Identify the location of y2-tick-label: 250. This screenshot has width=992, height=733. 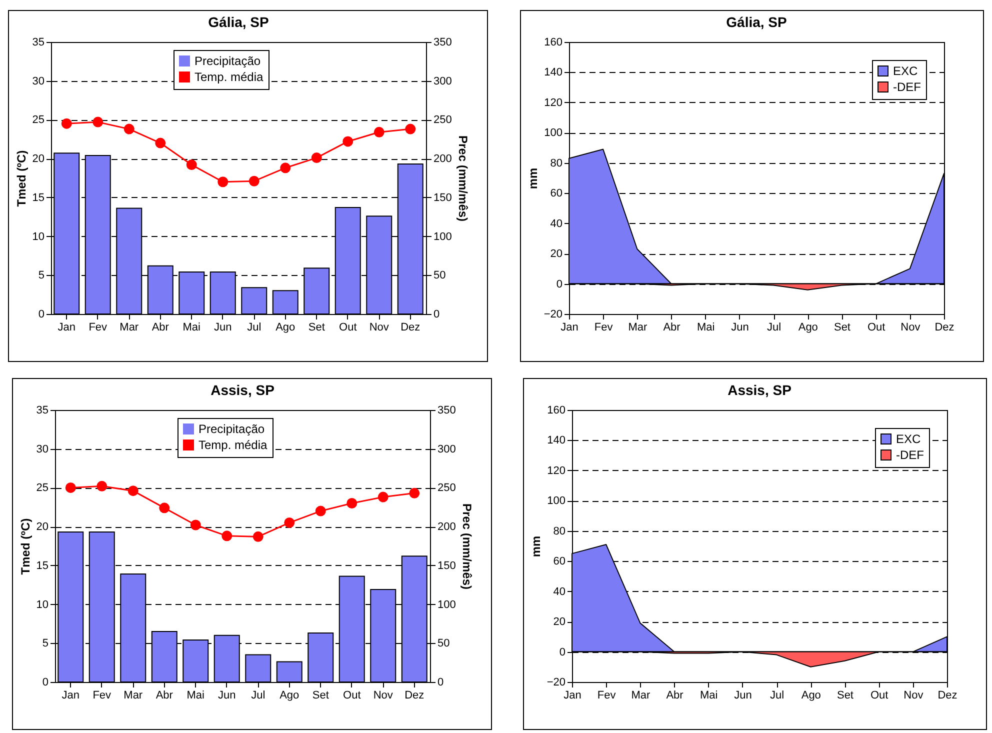
(447, 488).